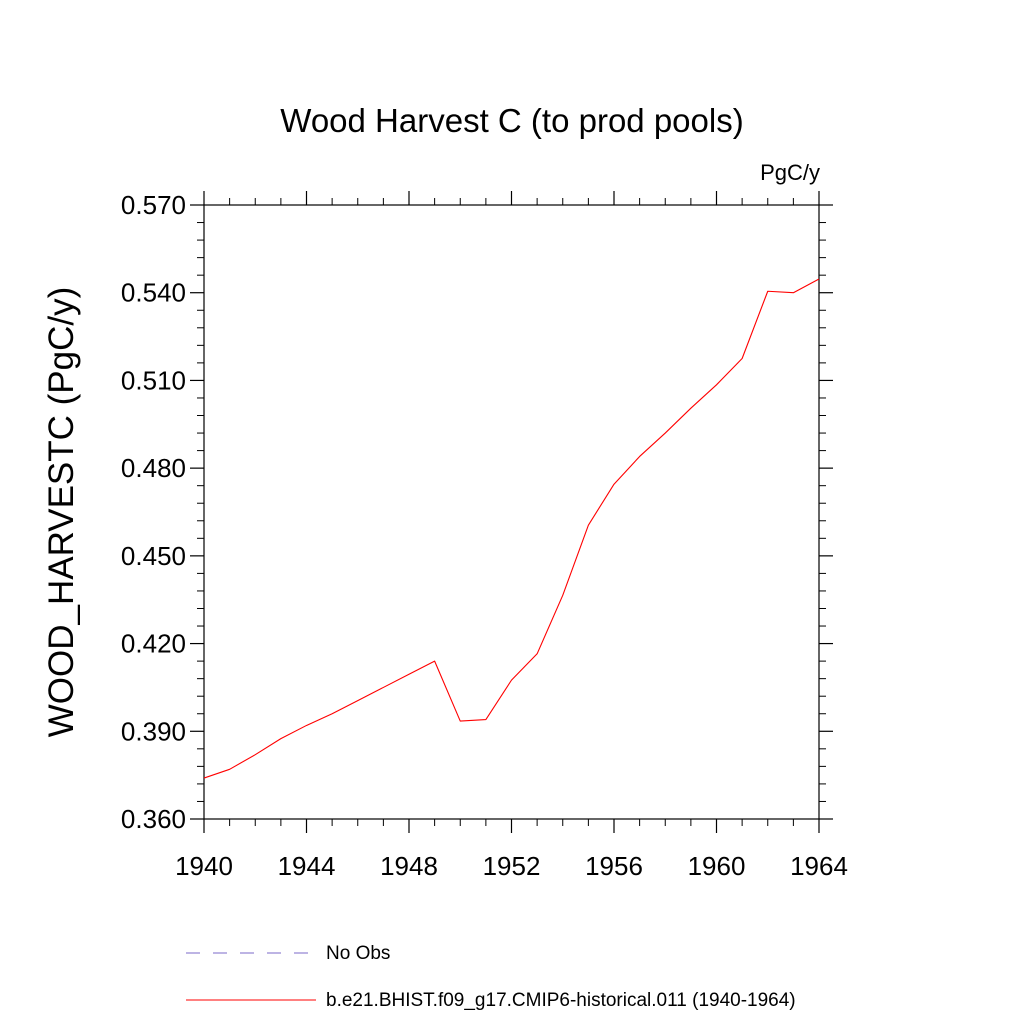 Image resolution: width=1024 pixels, height=1024 pixels. Describe the element at coordinates (153, 556) in the screenshot. I see `y-tick-label: 0.450` at that location.